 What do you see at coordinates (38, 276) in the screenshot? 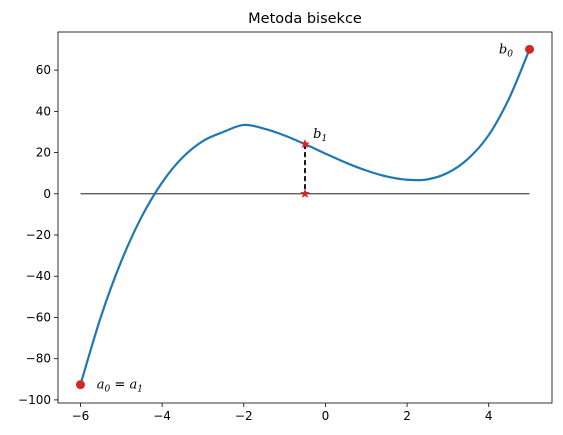
I see `y-tick-label: −40` at bounding box center [38, 276].